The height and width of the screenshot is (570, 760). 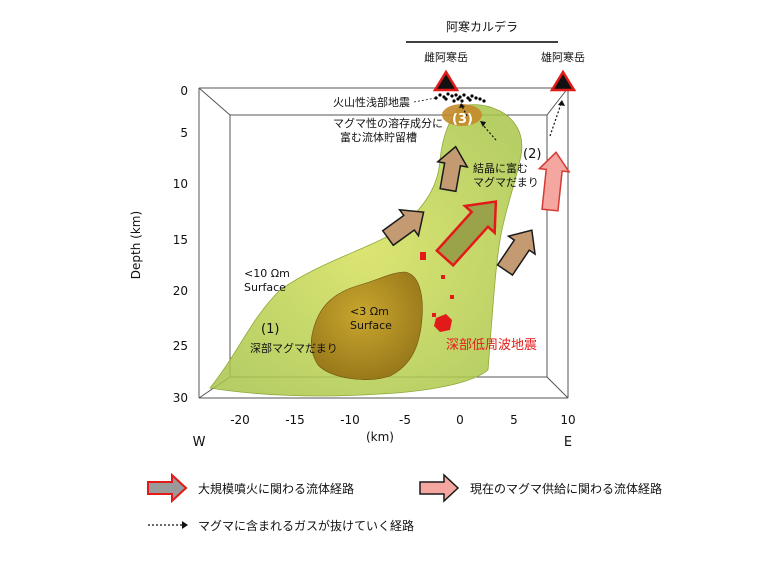 What do you see at coordinates (446, 57) in the screenshot?
I see `volcano-label-meakan: 雌阿寒岳` at bounding box center [446, 57].